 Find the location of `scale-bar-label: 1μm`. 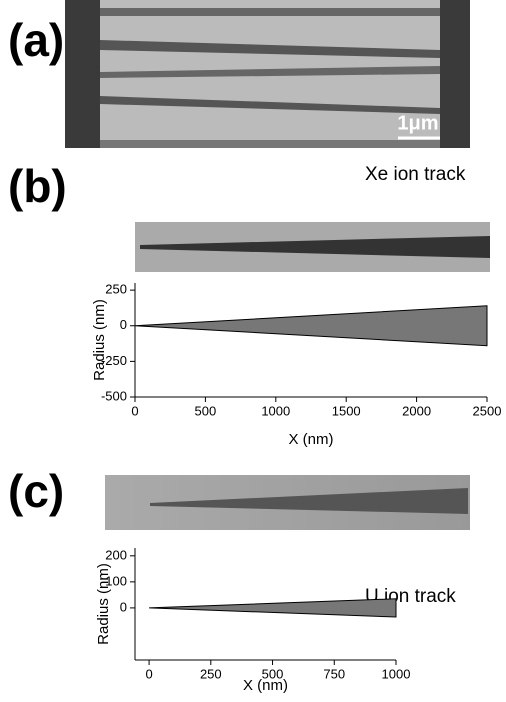

scale-bar-label: 1μm is located at coordinates (417, 123).